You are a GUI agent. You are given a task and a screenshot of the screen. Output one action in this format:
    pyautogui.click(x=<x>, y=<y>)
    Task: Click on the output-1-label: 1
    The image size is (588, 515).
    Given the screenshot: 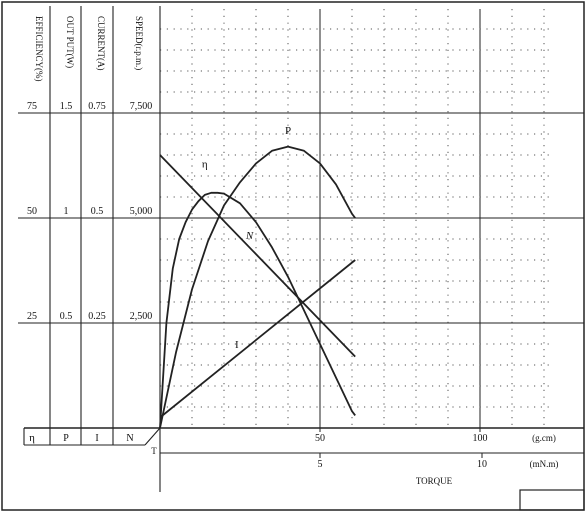 What is the action you would take?
    pyautogui.click(x=66, y=211)
    